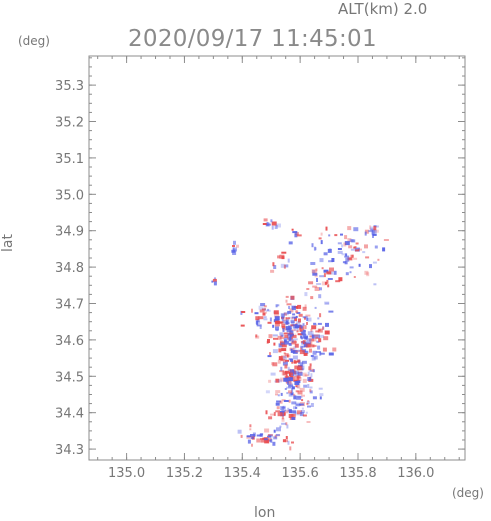  What do you see at coordinates (126, 473) in the screenshot?
I see `x-tick-label: 135.0` at bounding box center [126, 473].